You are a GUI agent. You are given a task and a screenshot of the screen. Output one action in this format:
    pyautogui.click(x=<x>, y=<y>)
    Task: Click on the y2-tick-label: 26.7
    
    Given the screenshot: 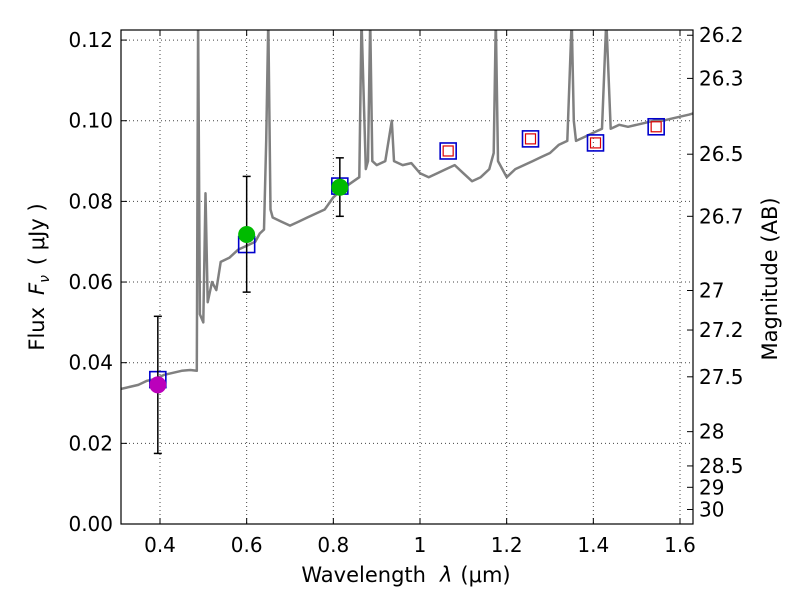 What is the action you would take?
    pyautogui.click(x=721, y=216)
    